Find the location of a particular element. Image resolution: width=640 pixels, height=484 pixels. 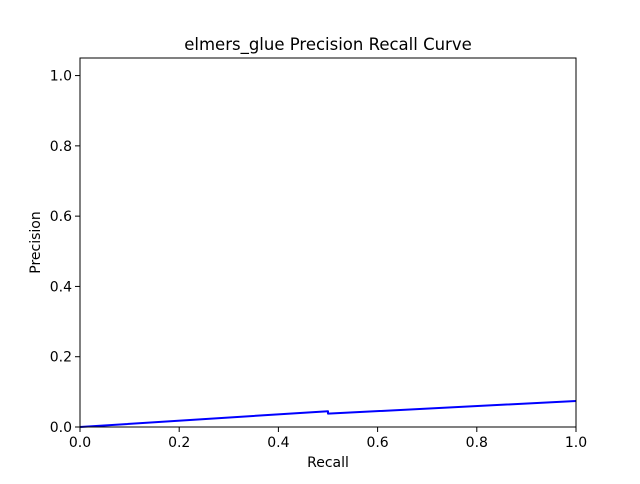

precision-recall-line is located at coordinates (328, 413).